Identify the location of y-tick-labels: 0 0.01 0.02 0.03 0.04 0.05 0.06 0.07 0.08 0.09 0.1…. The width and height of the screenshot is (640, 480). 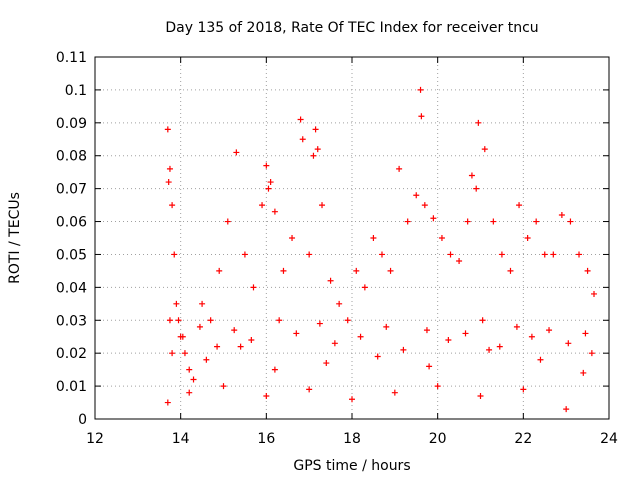
(71, 239).